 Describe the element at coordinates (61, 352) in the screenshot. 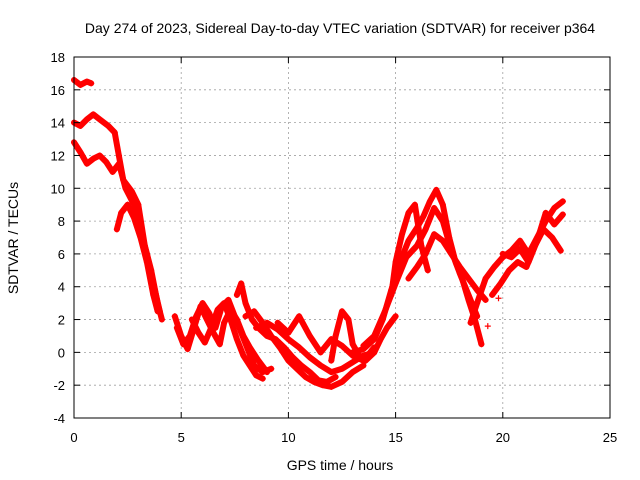

I see `y-tick-label: 0` at that location.